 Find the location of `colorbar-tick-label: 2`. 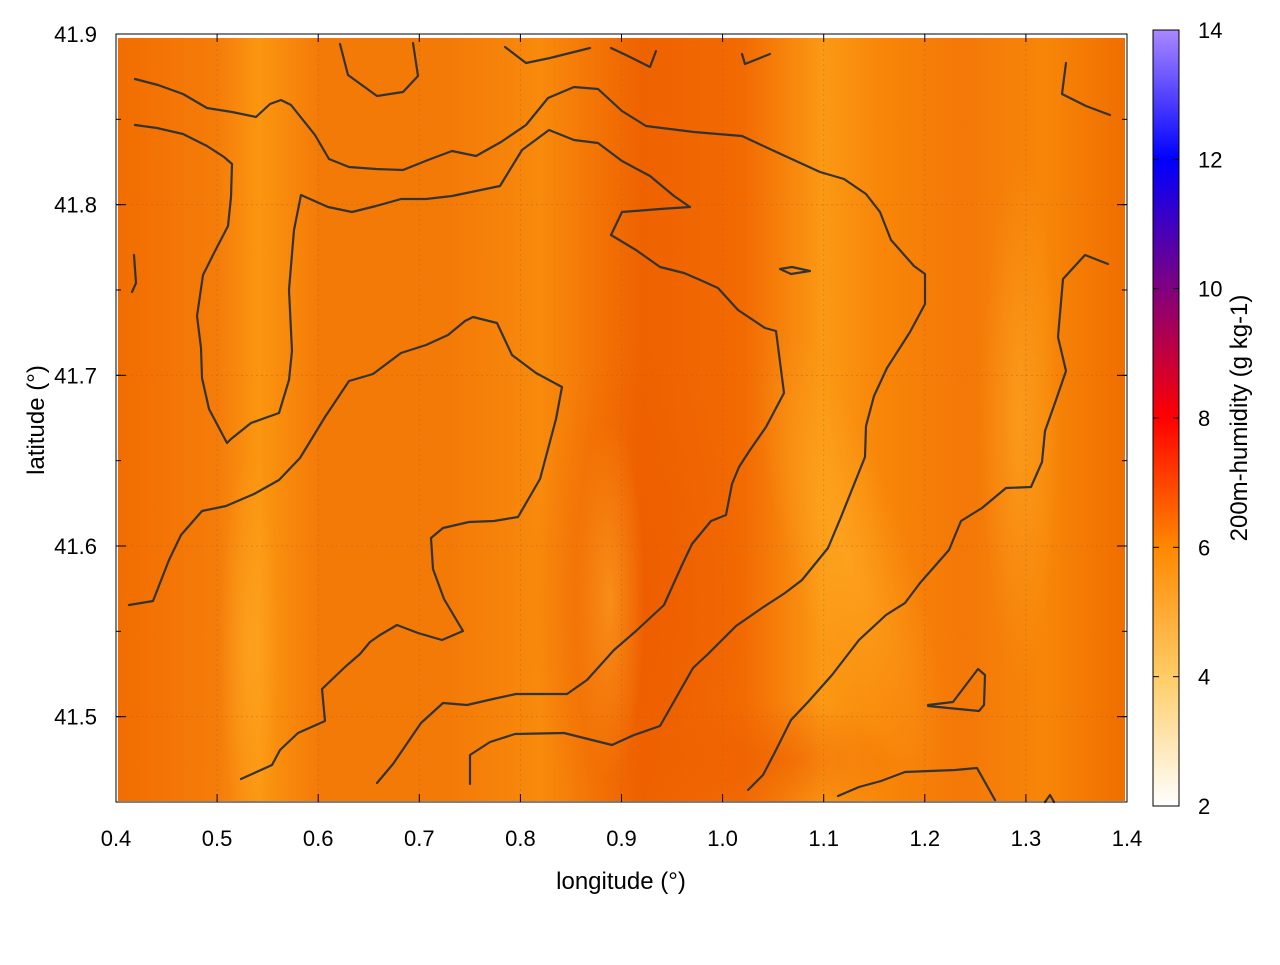

colorbar-tick-label: 2 is located at coordinates (1204, 806).